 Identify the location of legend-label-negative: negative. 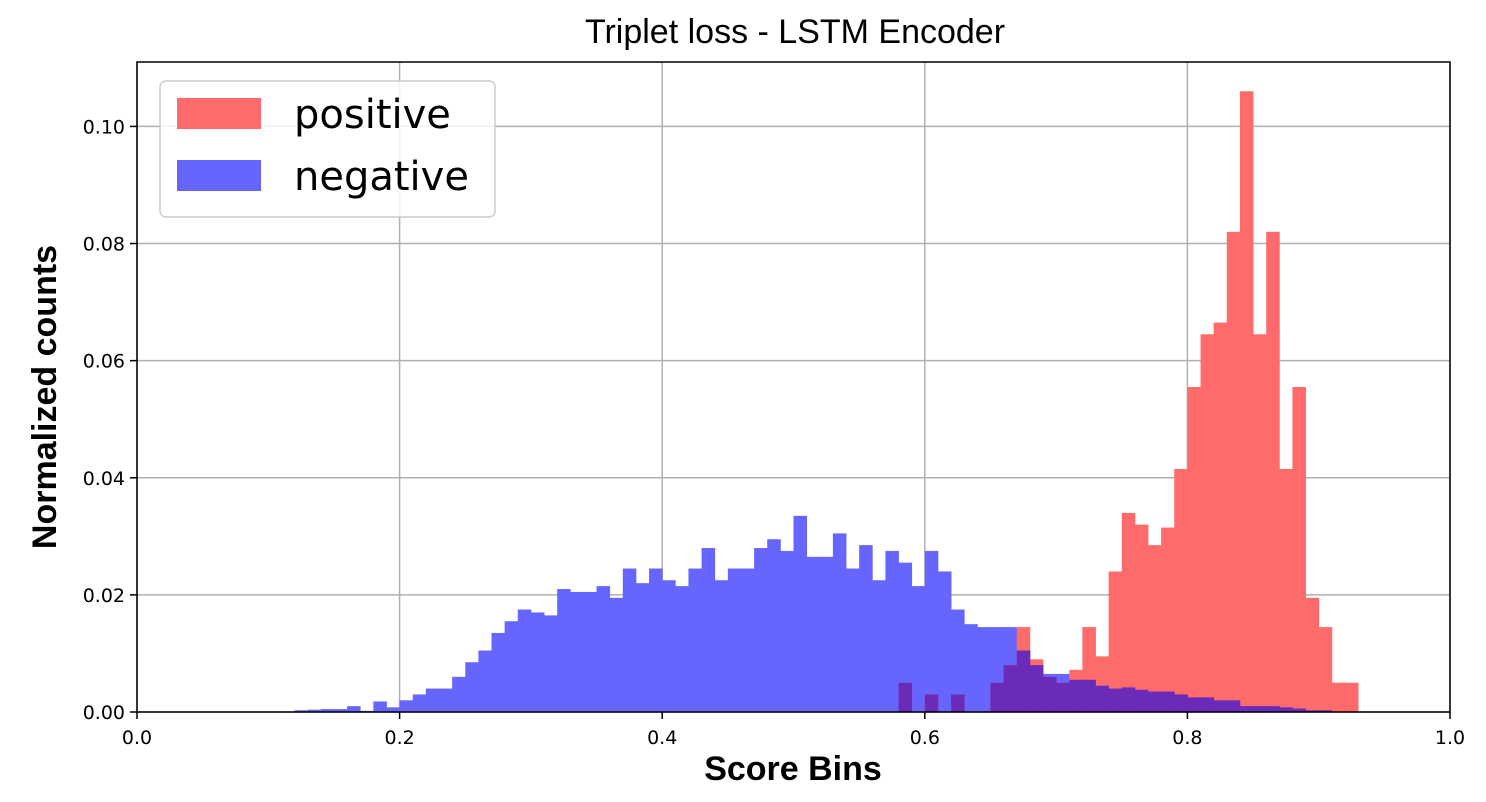
(381, 177).